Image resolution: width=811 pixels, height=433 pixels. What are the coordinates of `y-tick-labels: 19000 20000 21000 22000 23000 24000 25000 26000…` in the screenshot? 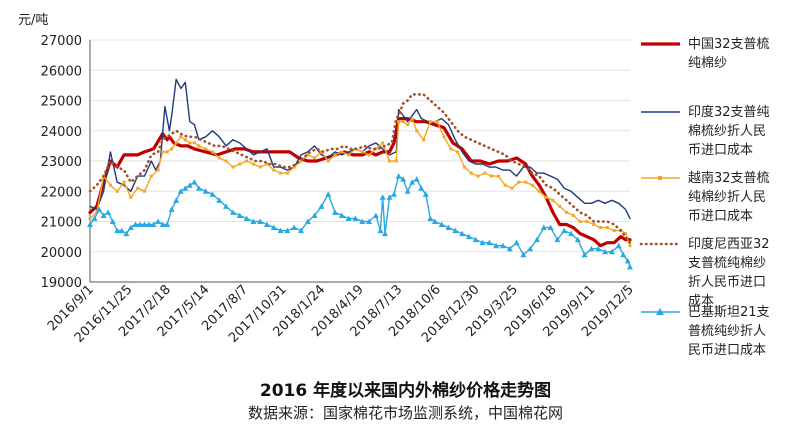 It's located at (61, 162).